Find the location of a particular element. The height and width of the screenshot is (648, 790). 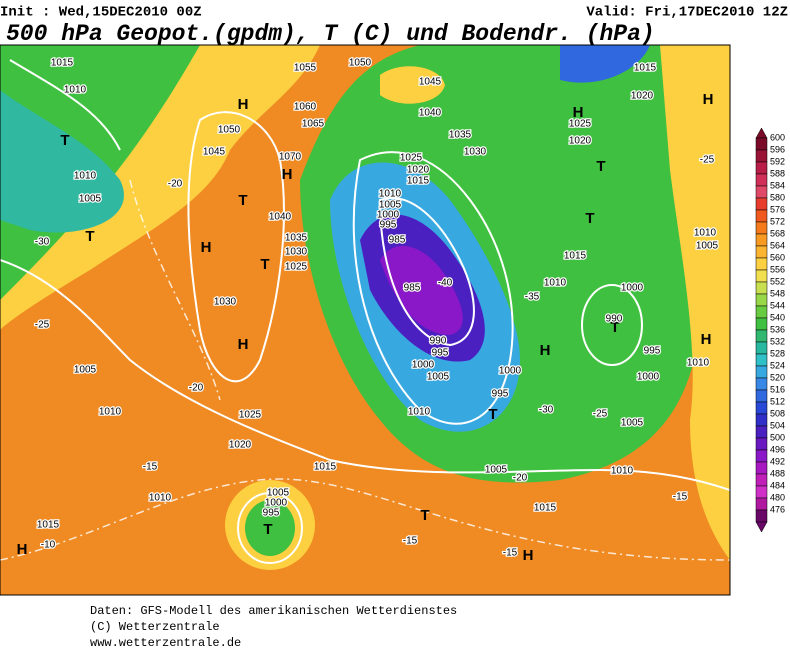

contour-label: 1035 is located at coordinates (296, 238).